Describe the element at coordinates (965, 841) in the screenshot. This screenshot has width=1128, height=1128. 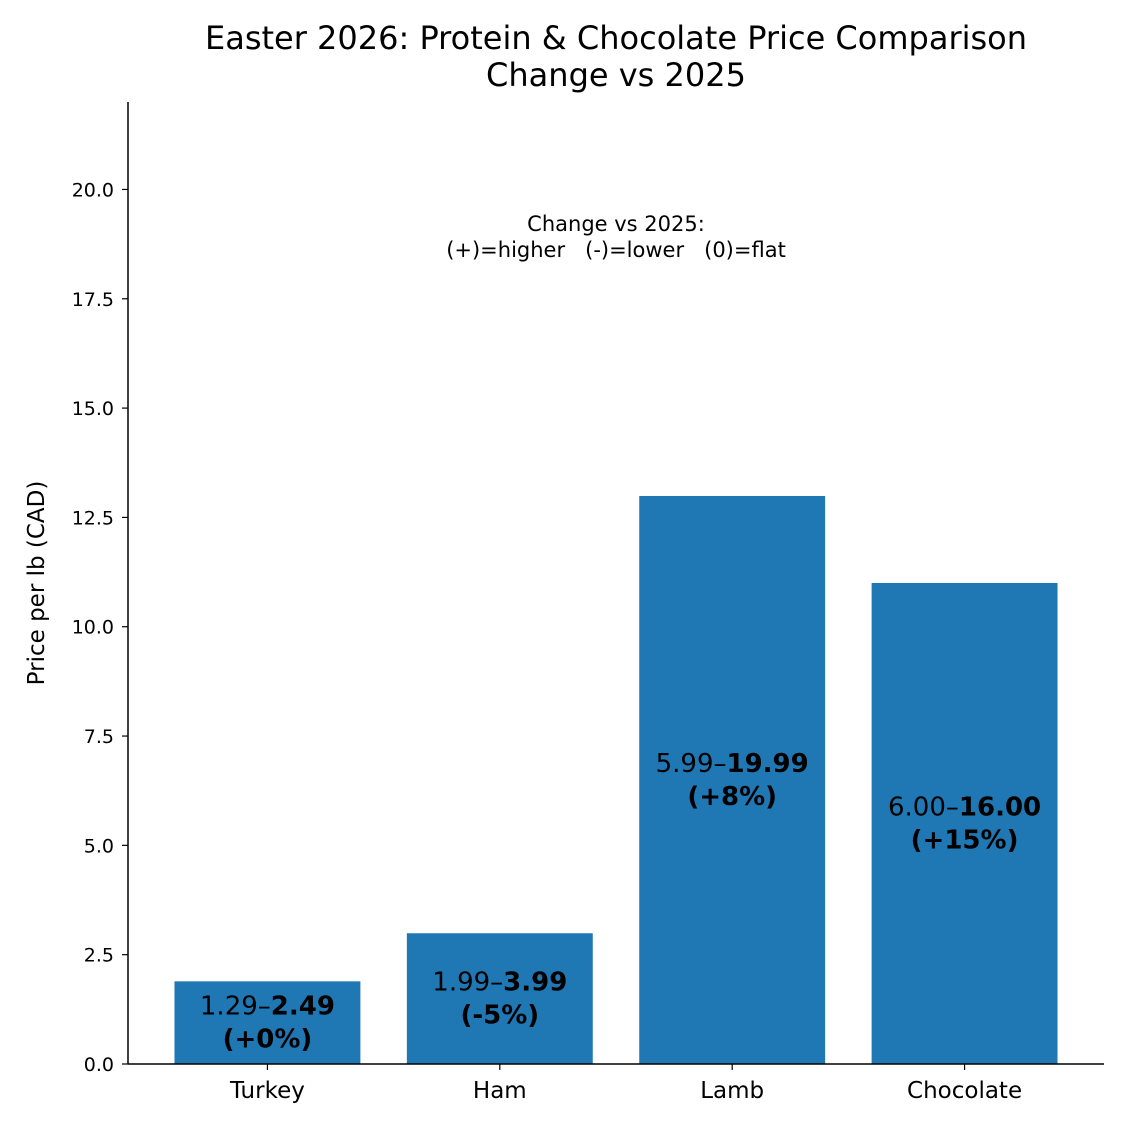
I see `bar-change-label: (+15%)` at that location.